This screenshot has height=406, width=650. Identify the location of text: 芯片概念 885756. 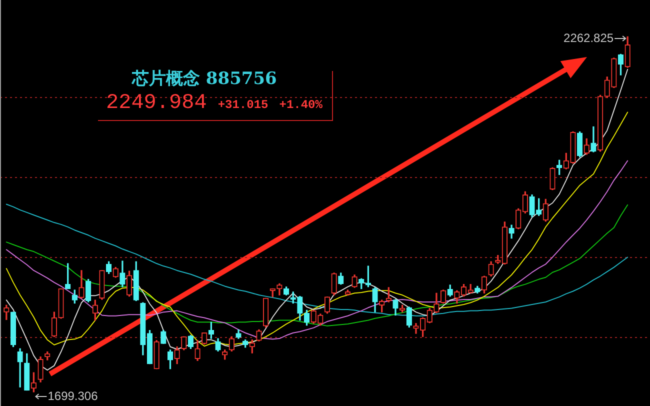
(204, 79).